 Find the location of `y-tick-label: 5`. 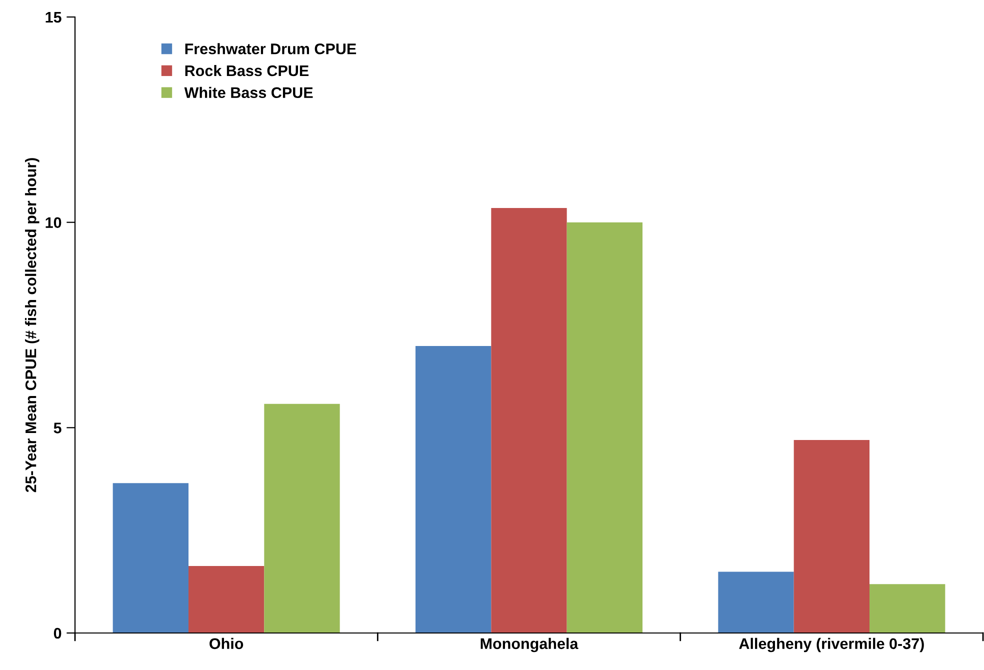

y-tick-label: 5 is located at coordinates (58, 428).